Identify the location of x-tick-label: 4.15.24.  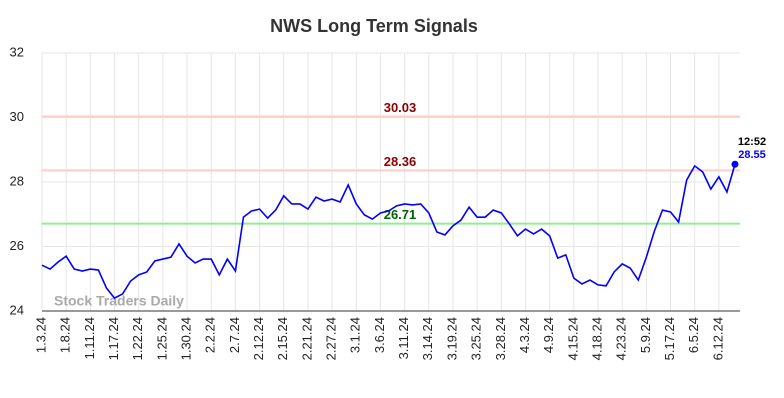
(572, 338).